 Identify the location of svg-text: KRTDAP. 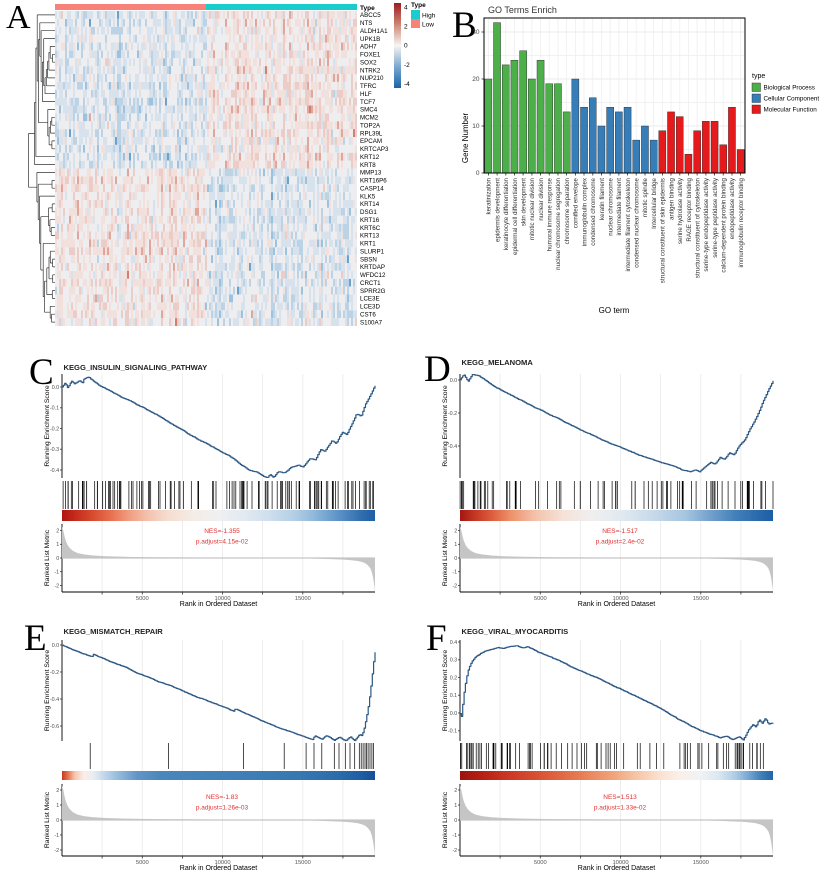
(372, 267).